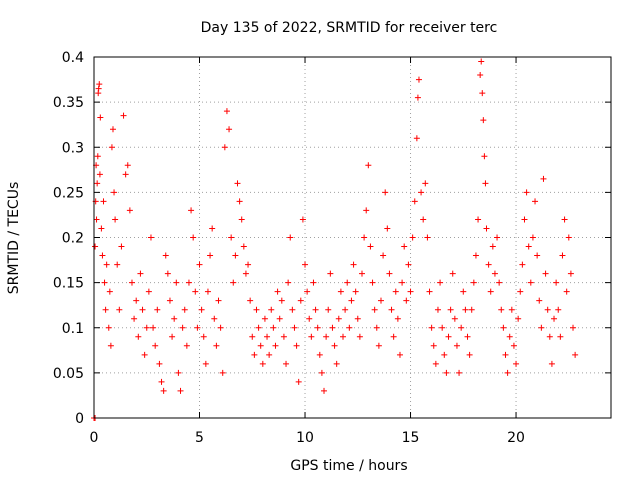  I want to click on y-tick-label: 0.1, so click(73, 329).